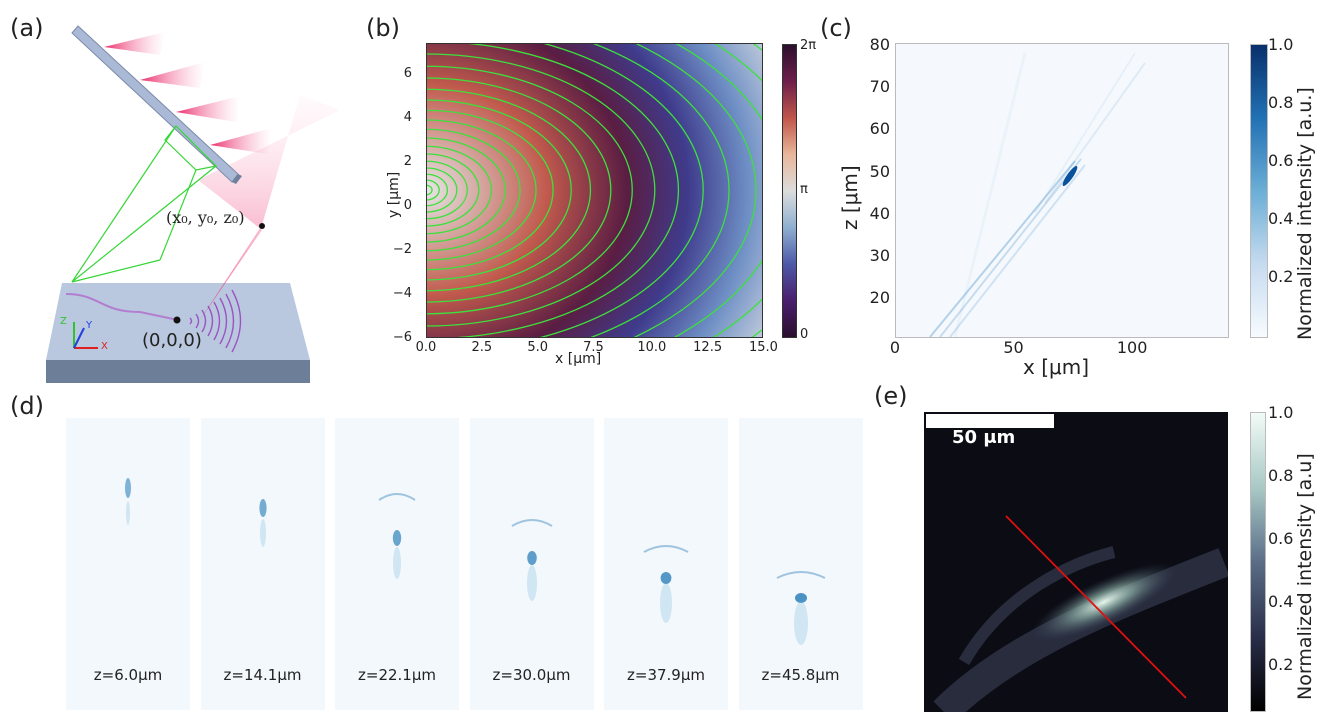 The height and width of the screenshot is (712, 1319). Describe the element at coordinates (879, 45) in the screenshot. I see `intensity-xz-y-tick: 80` at that location.